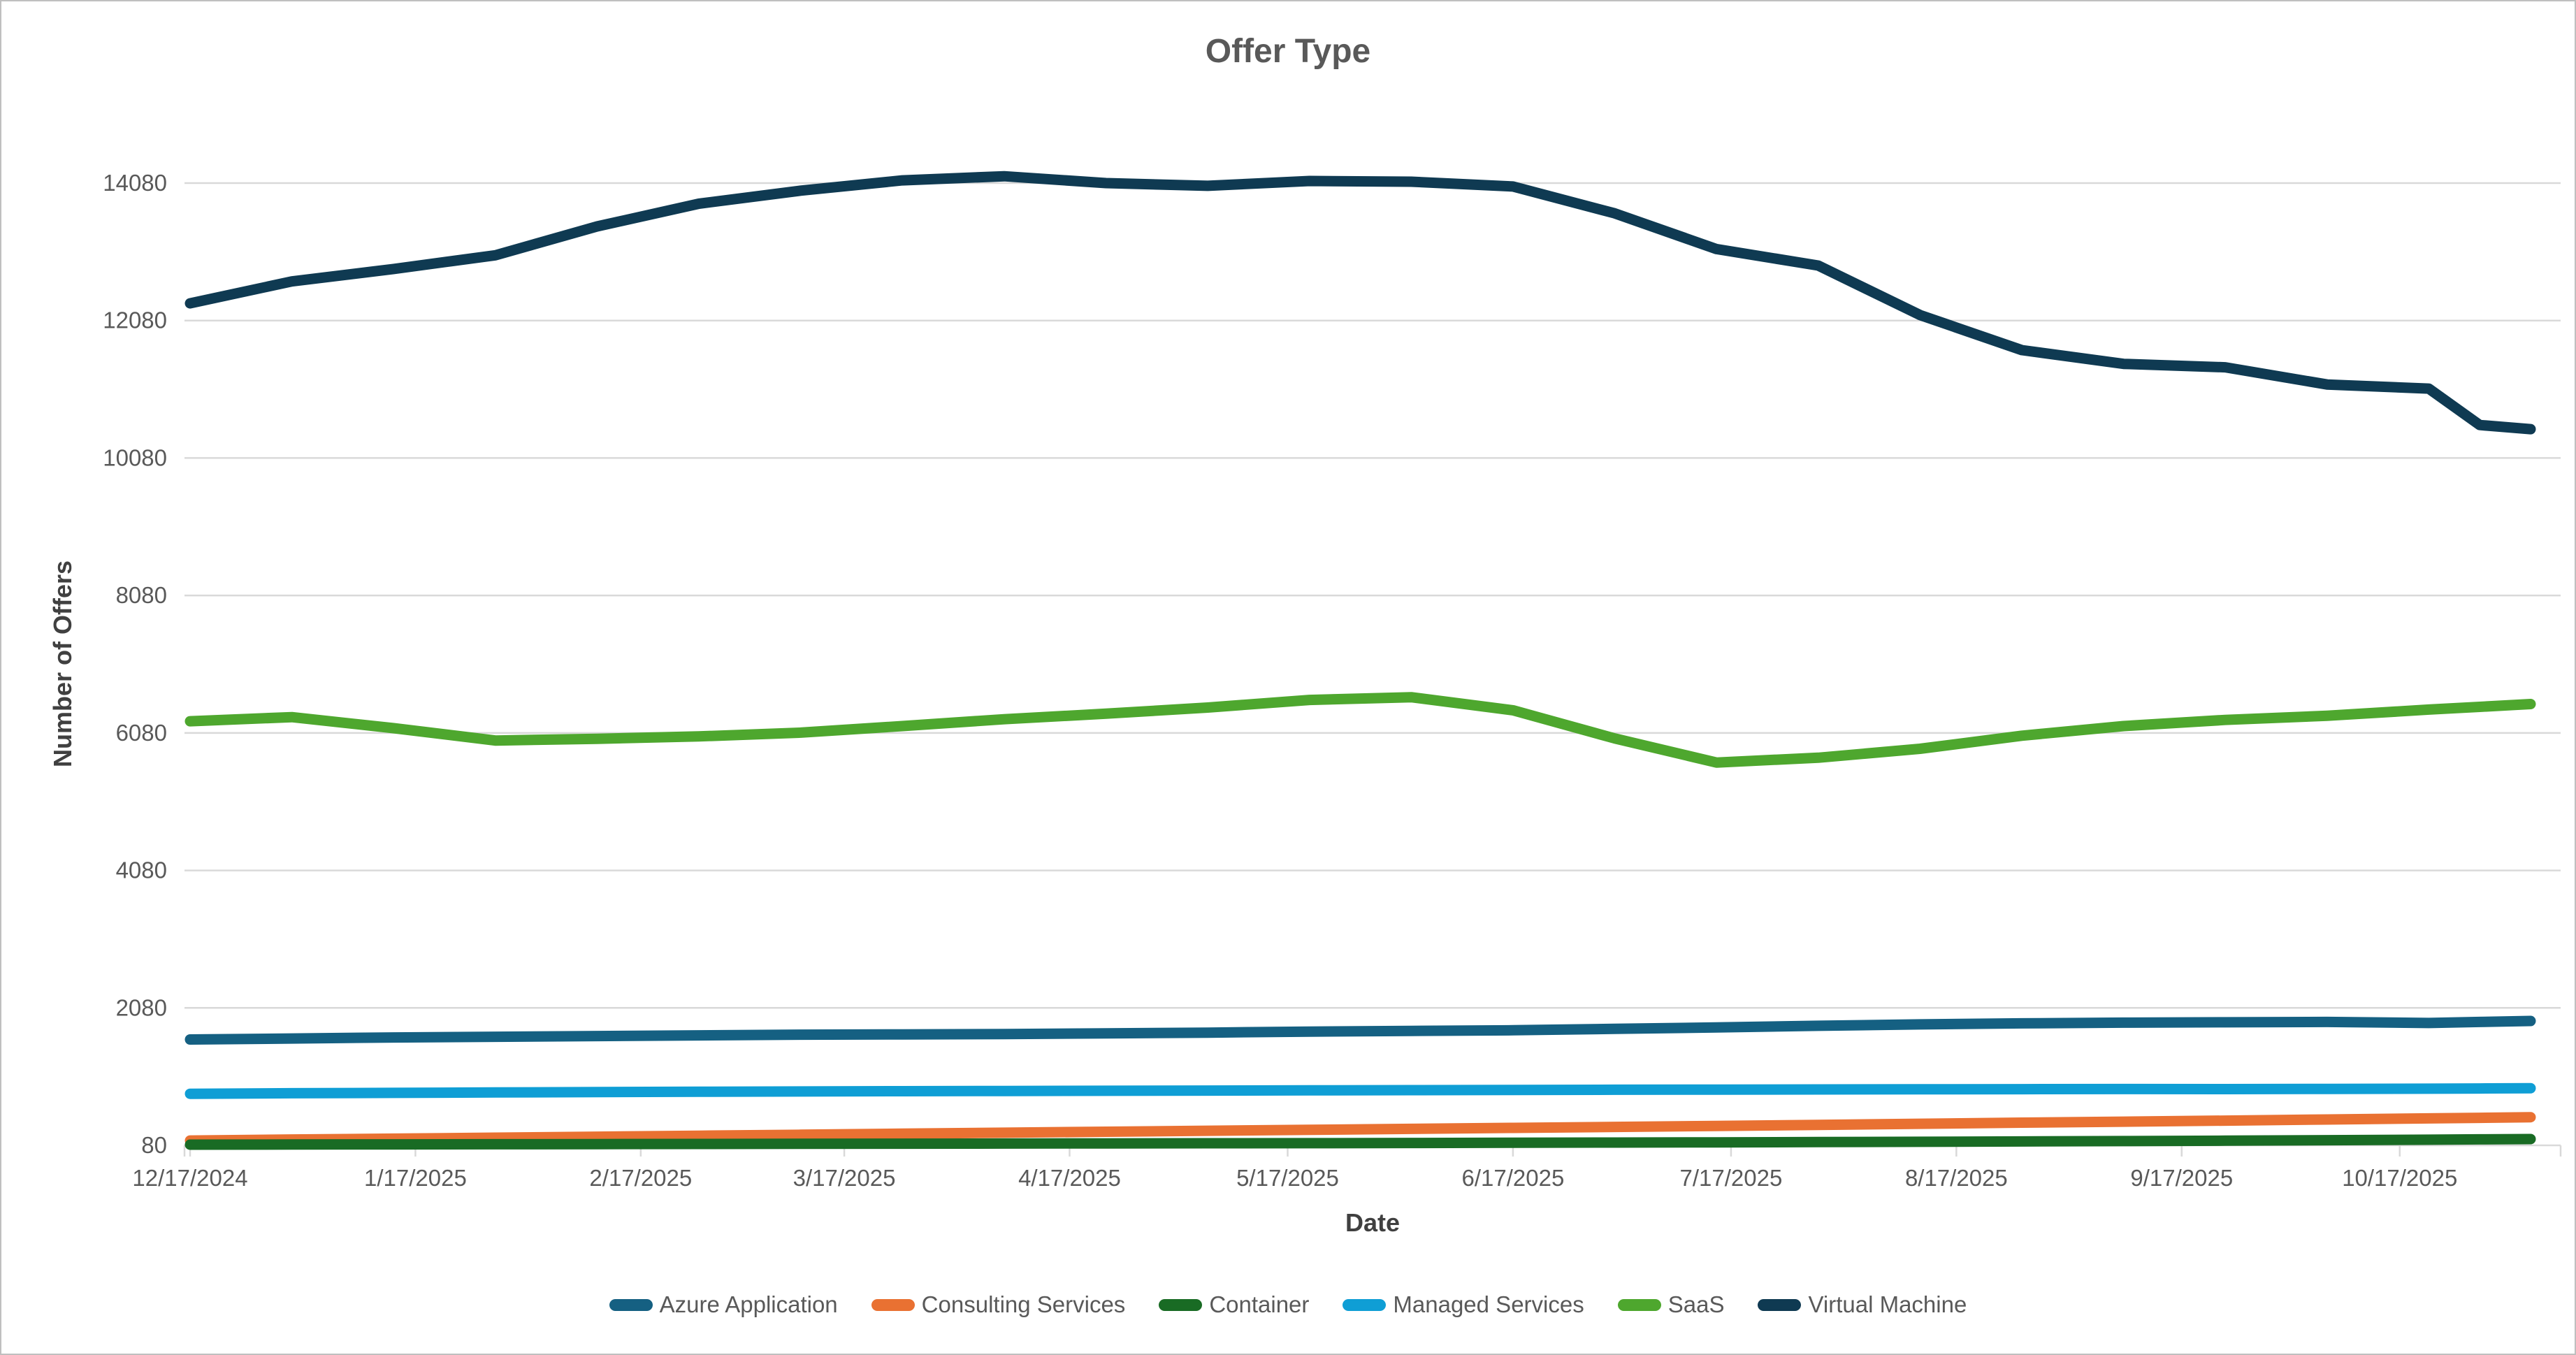 The height and width of the screenshot is (1355, 2576). Describe the element at coordinates (1513, 1178) in the screenshot. I see `x-tick-label: 6/17/2025` at that location.